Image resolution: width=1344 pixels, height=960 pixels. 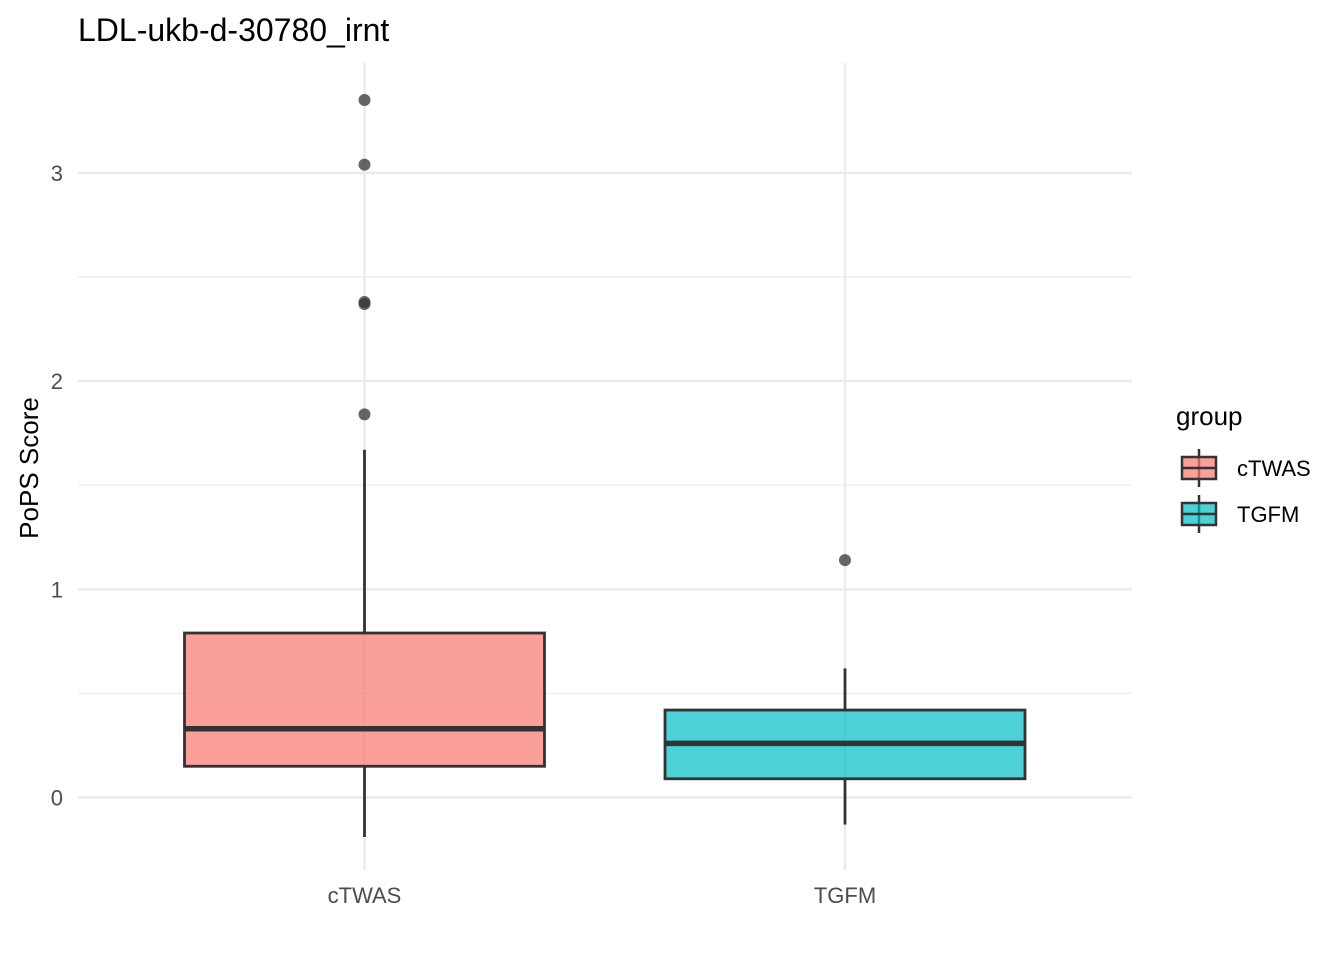 I want to click on box-body, so click(x=364, y=699).